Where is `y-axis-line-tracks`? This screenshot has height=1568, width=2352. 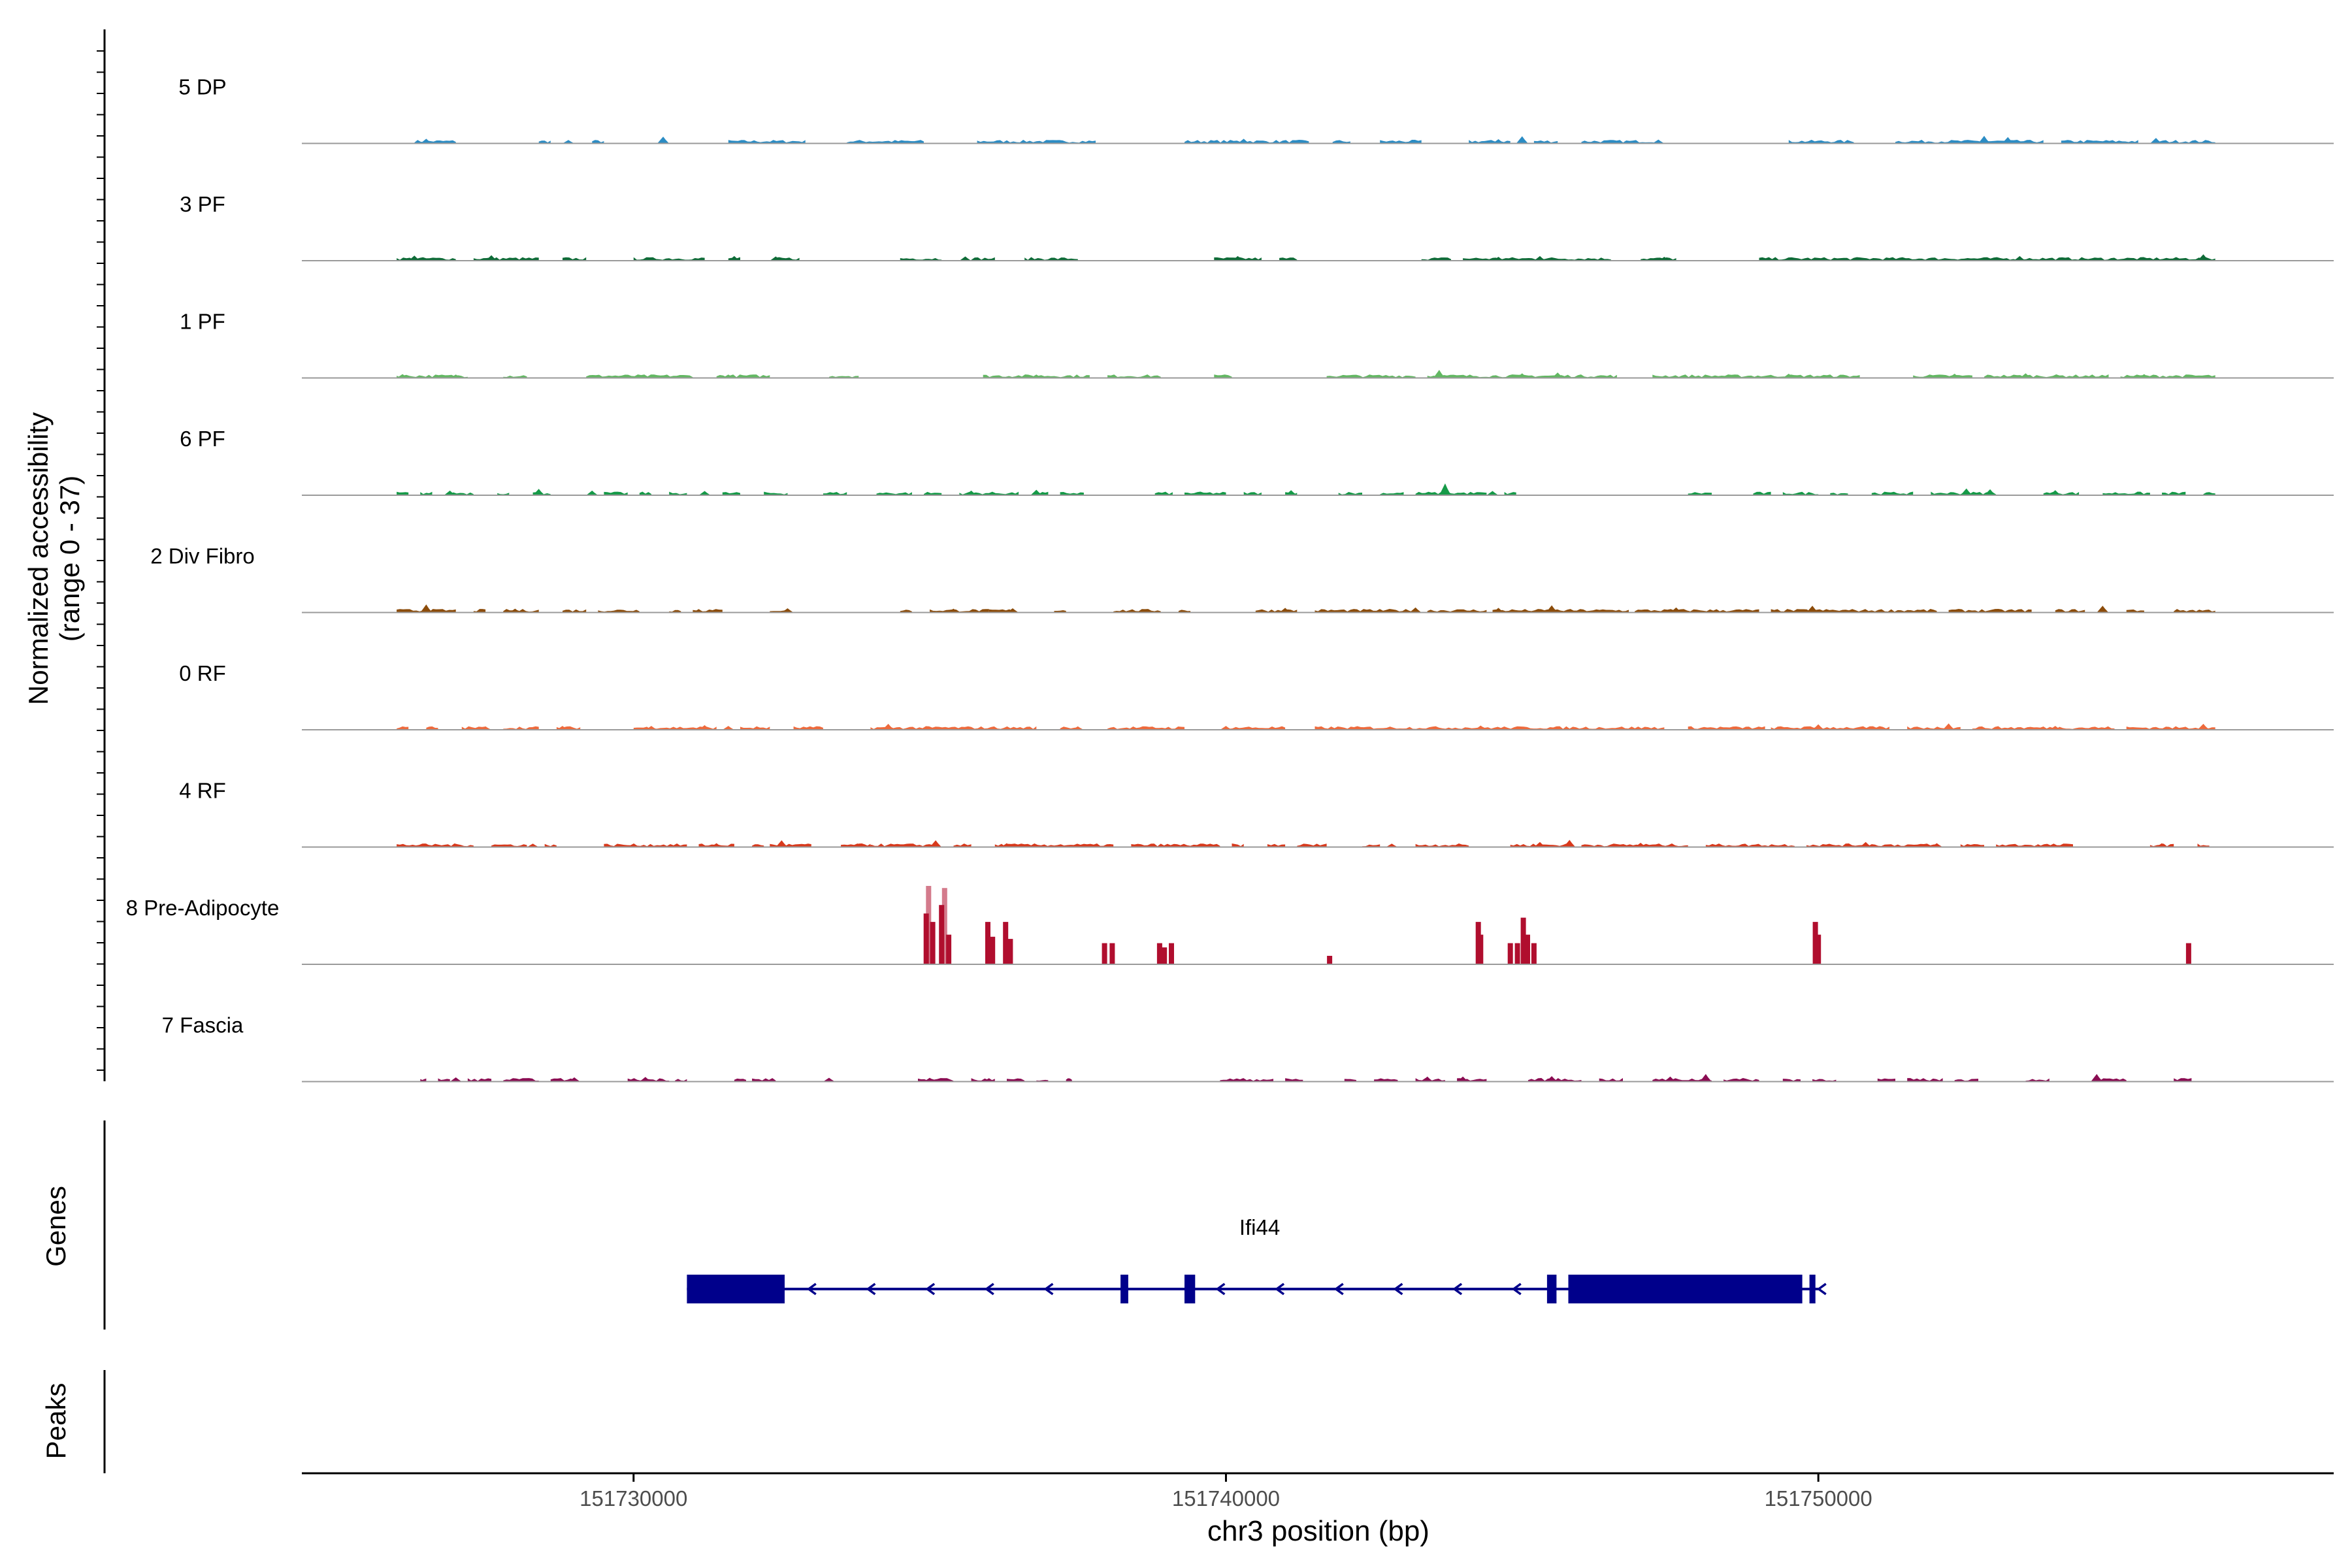
y-axis-line-tracks is located at coordinates (101, 555).